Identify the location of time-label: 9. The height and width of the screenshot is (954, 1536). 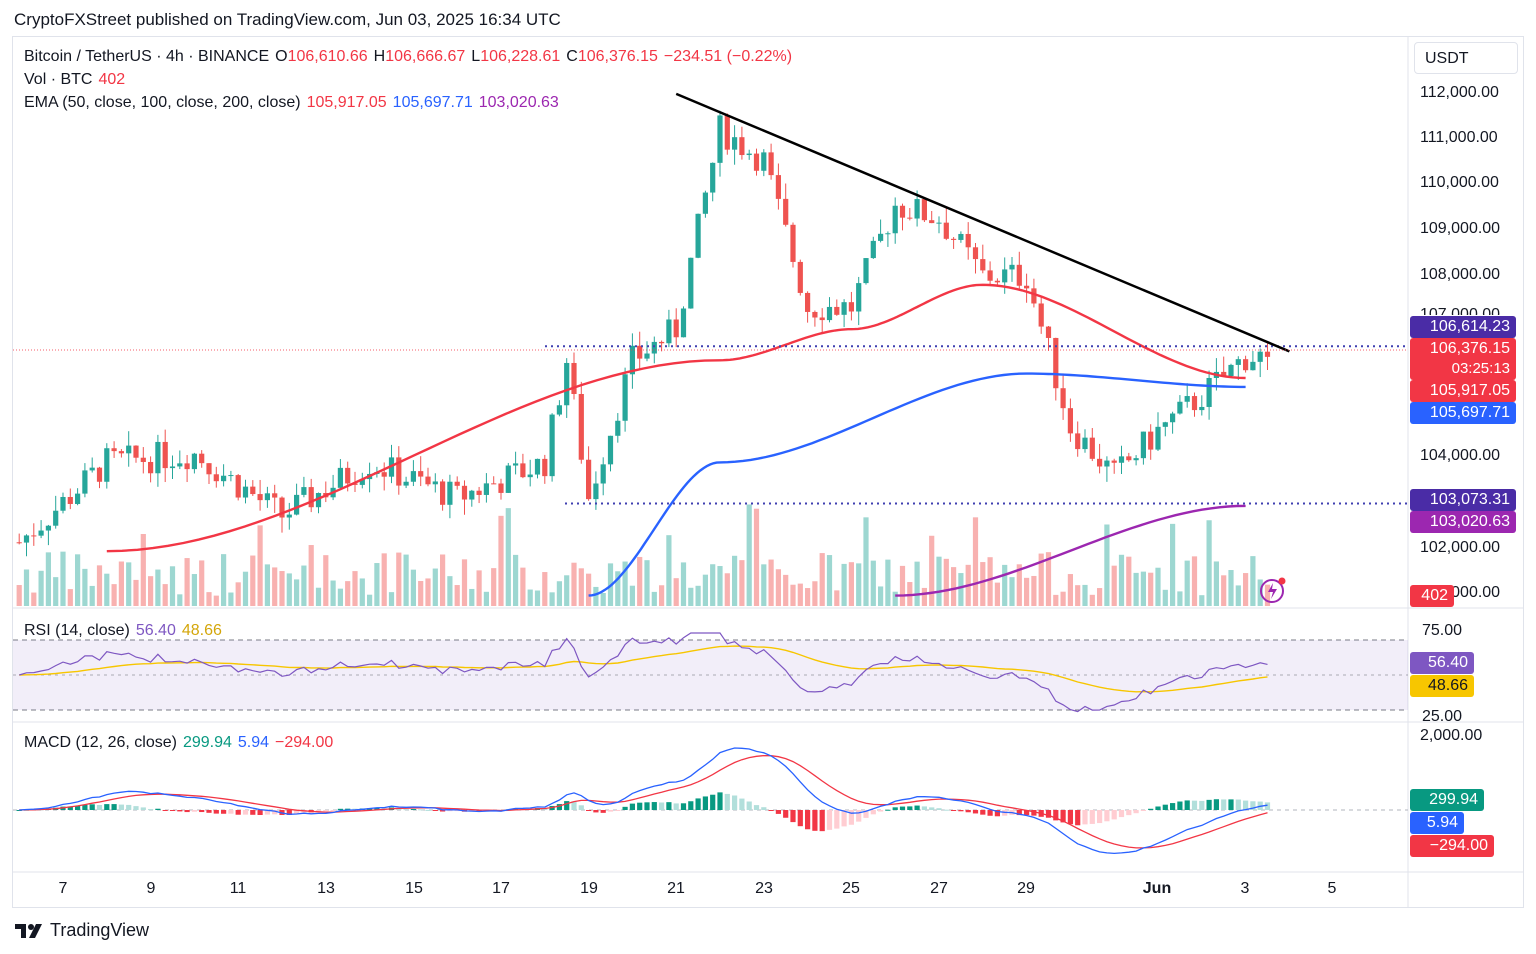
(151, 888).